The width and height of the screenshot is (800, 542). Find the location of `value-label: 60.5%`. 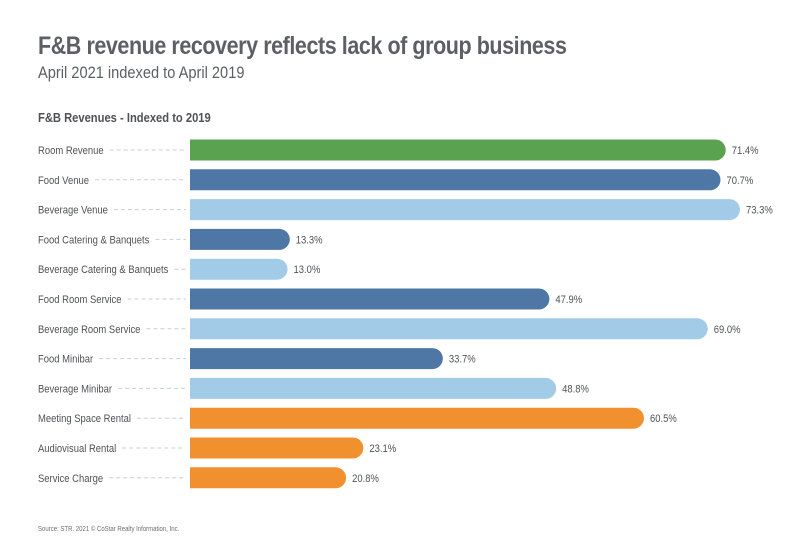

value-label: 60.5% is located at coordinates (663, 420).